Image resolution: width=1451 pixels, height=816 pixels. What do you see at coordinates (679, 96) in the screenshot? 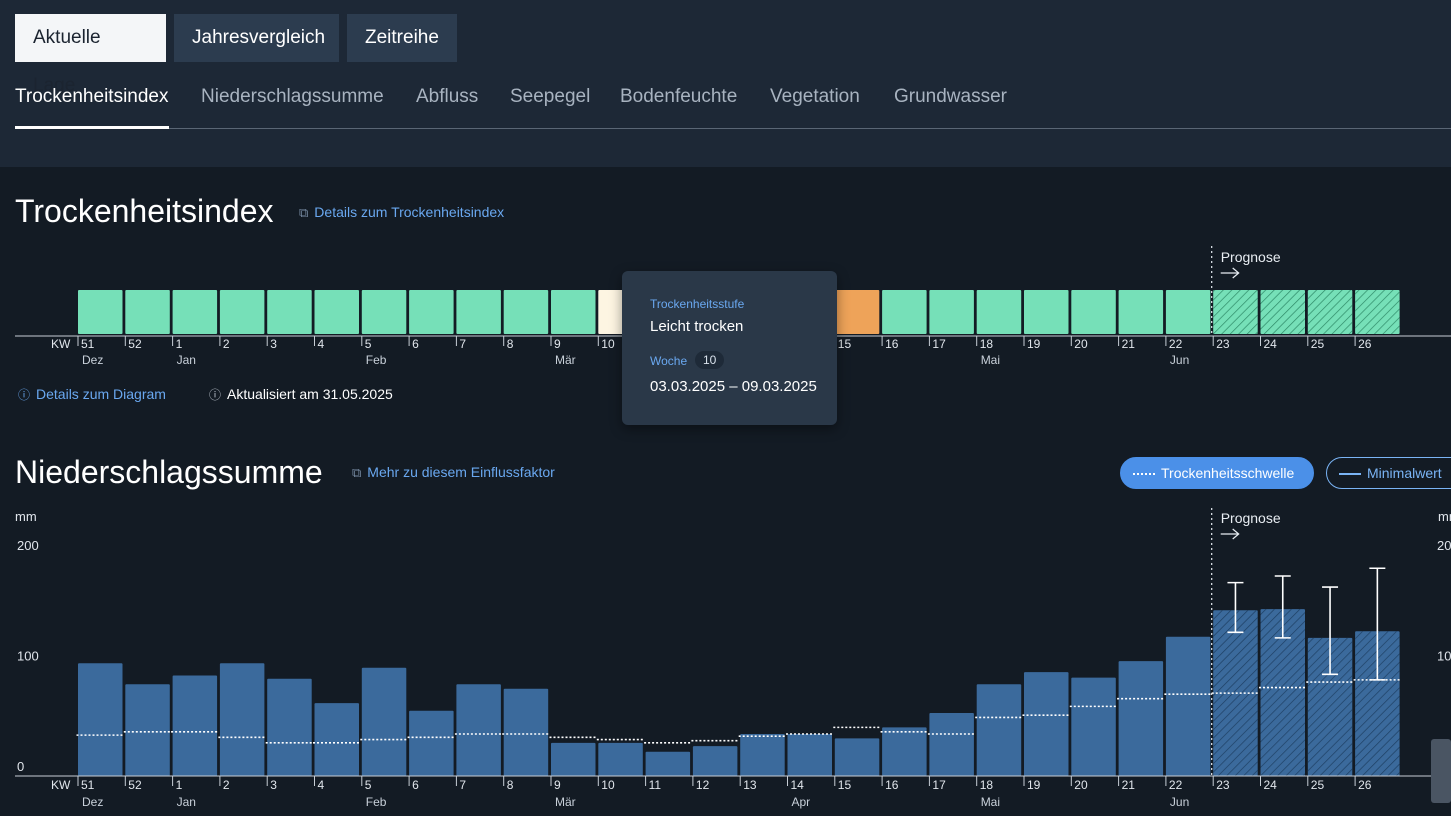
I see `tab-bodenfeuchte: Bodenfeuchte` at bounding box center [679, 96].